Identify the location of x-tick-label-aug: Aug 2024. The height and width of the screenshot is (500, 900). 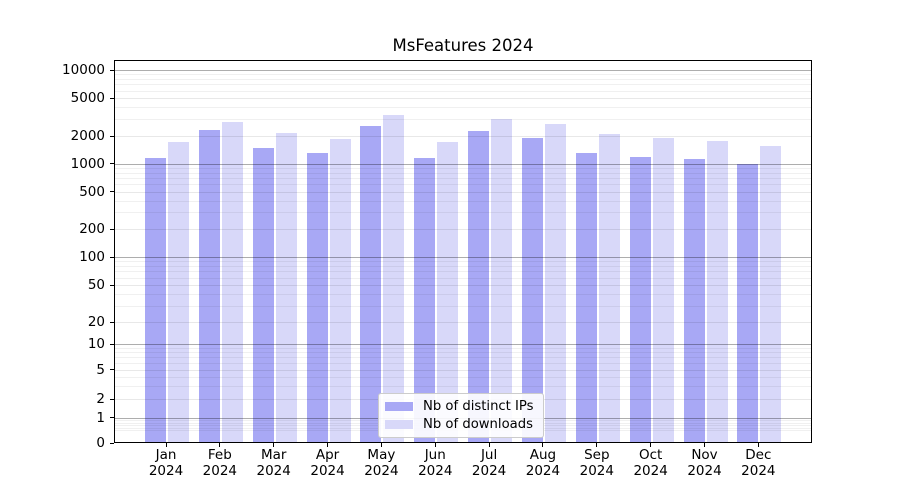
(543, 463).